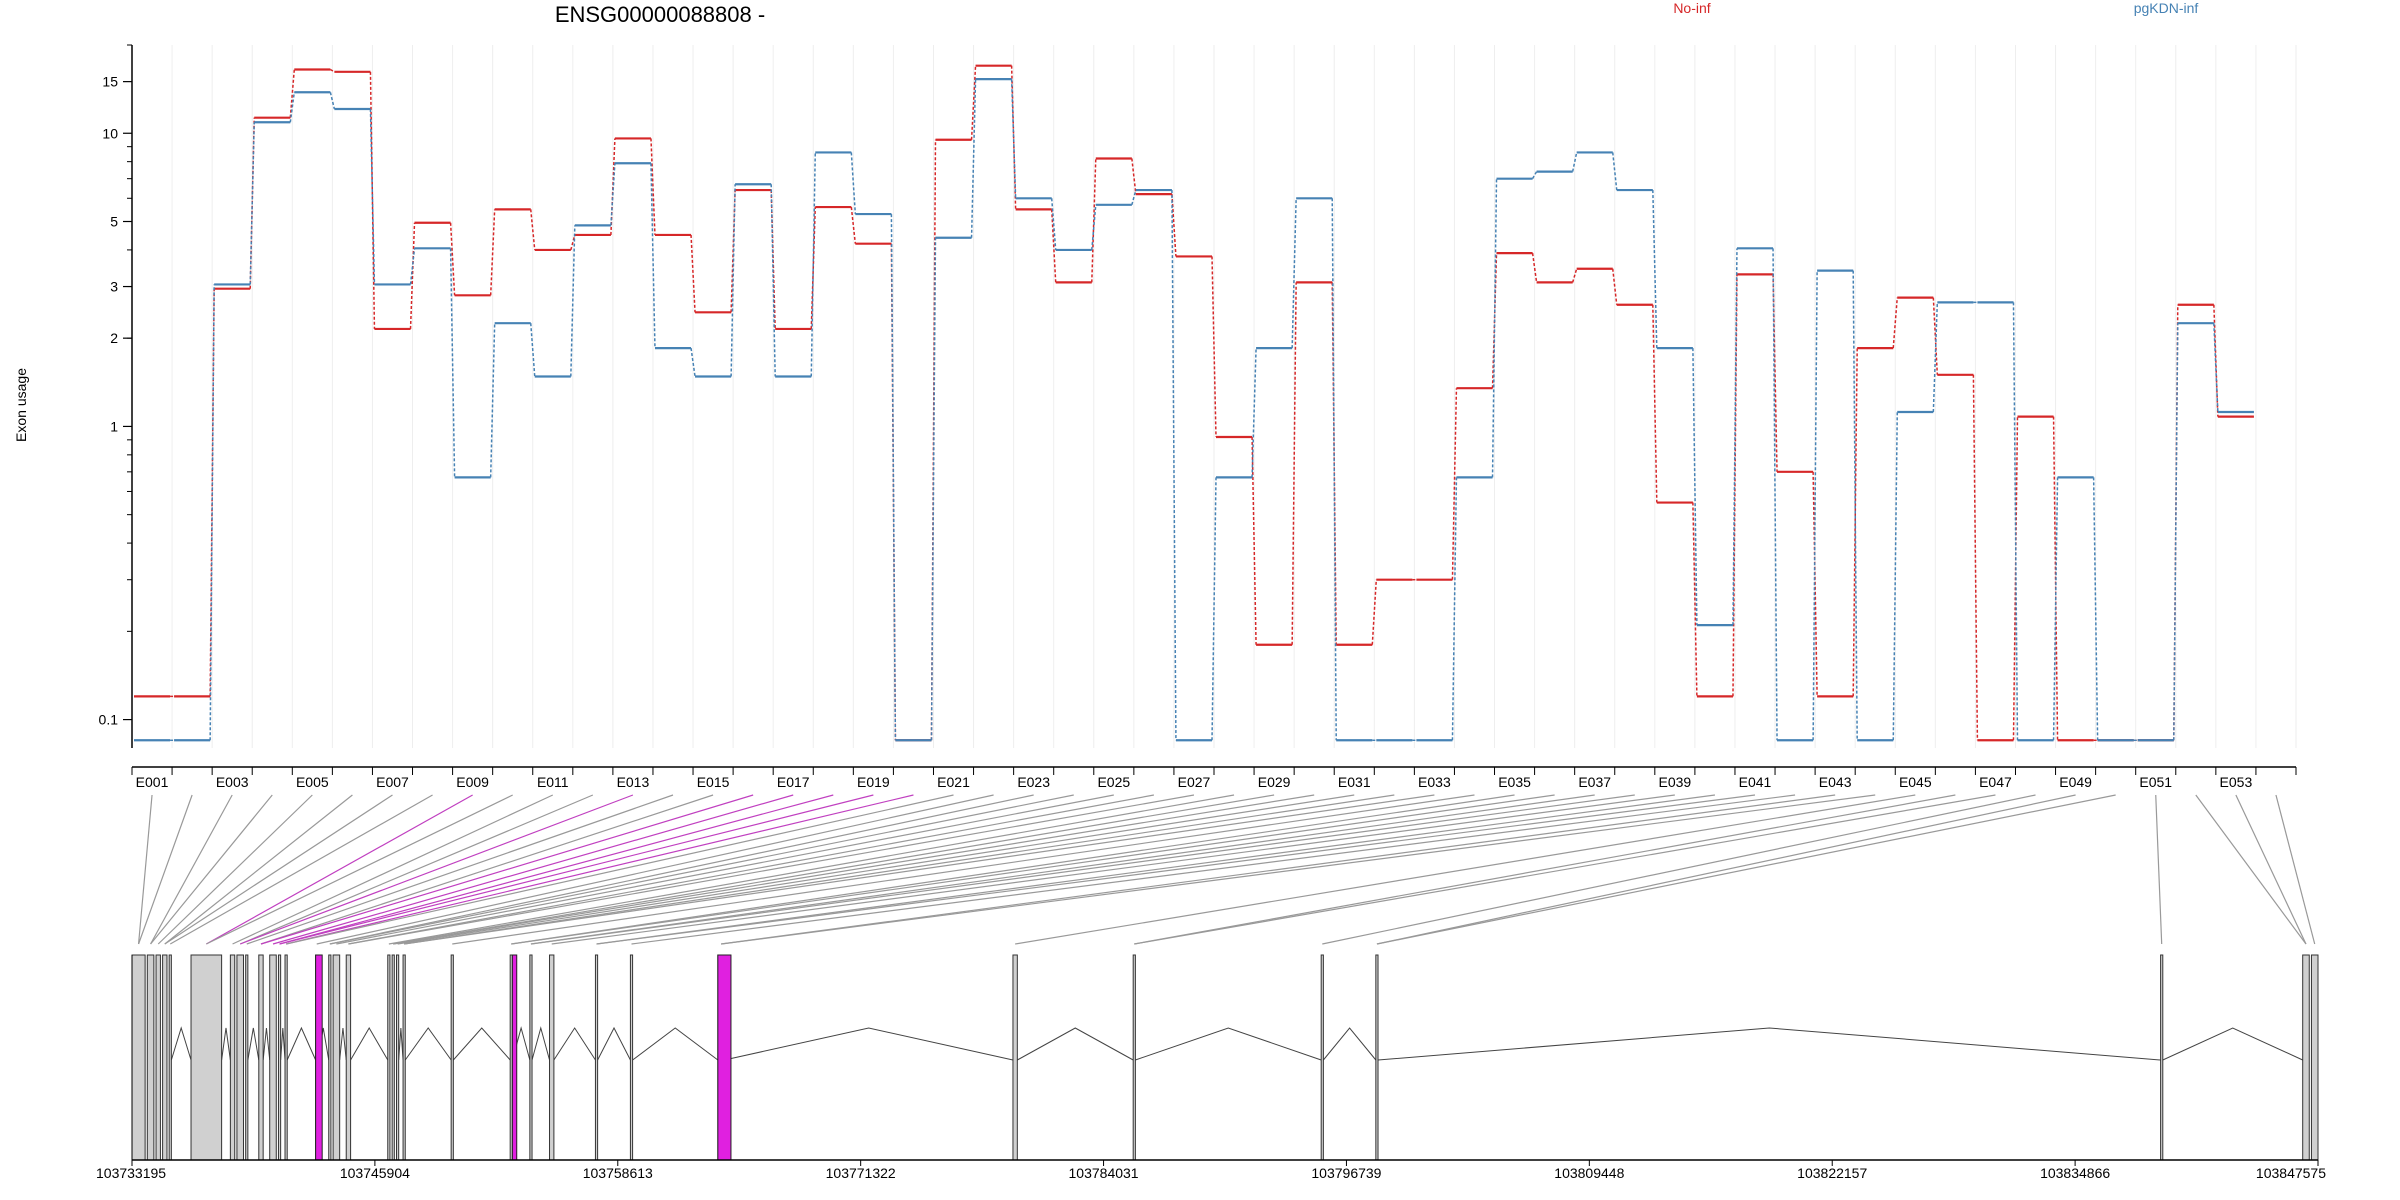 This screenshot has width=2400, height=1200. I want to click on x-tick-label: E031, so click(1354, 782).